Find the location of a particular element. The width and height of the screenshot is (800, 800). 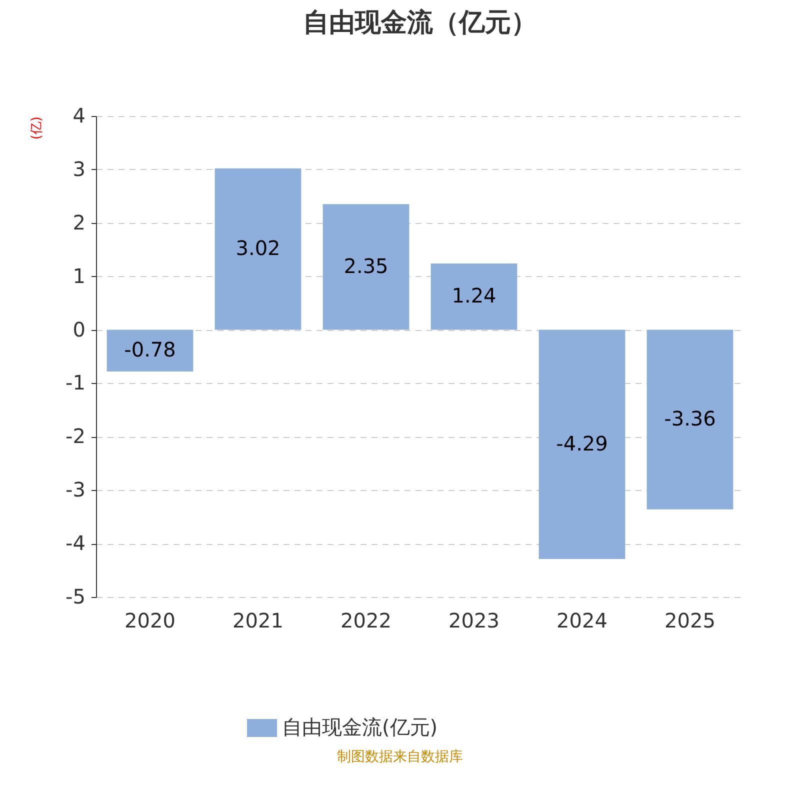

y-tick-label: -1 is located at coordinates (76, 382).